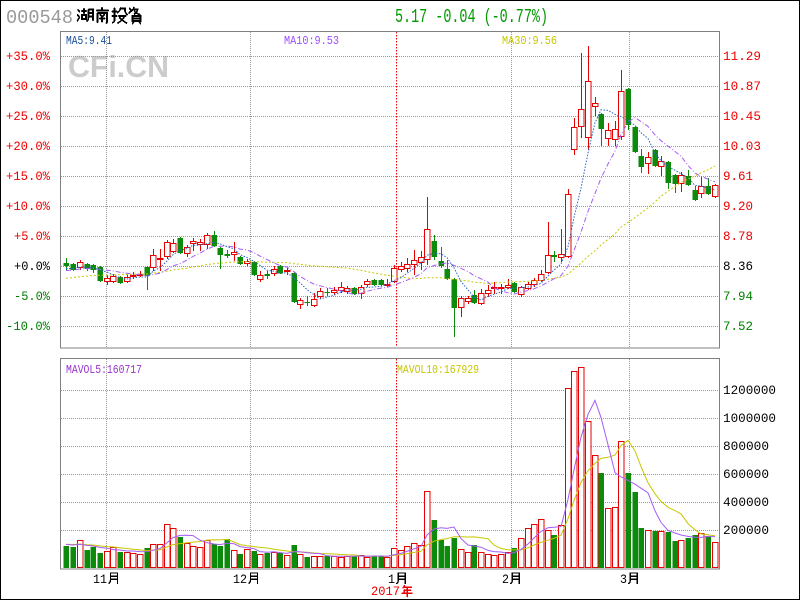 This screenshot has height=600, width=800. What do you see at coordinates (28, 326) in the screenshot?
I see `svg-text: -10.0%` at bounding box center [28, 326].